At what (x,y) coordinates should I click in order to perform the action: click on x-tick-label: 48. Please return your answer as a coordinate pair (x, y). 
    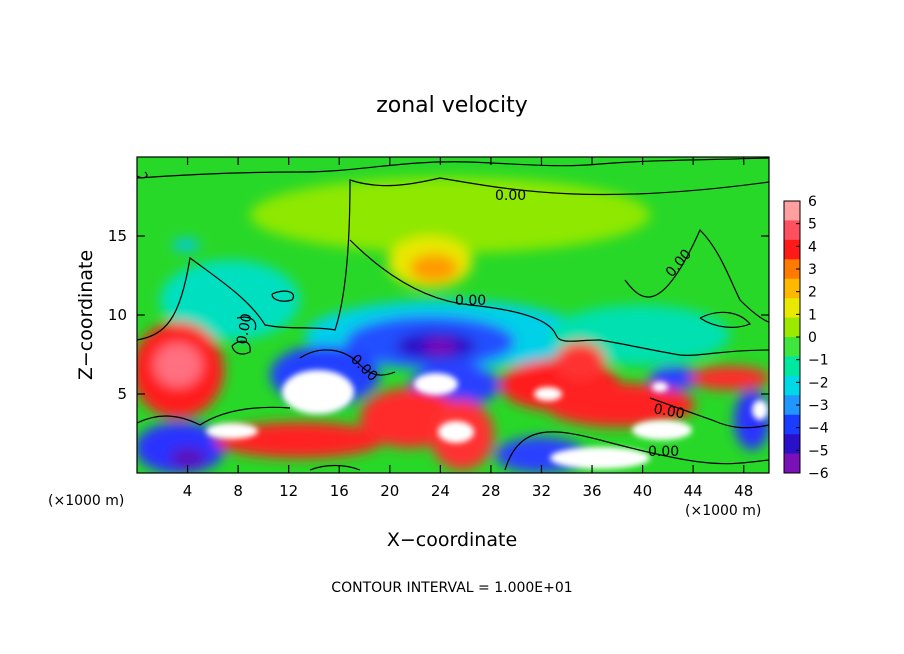
    Looking at the image, I should click on (743, 491).